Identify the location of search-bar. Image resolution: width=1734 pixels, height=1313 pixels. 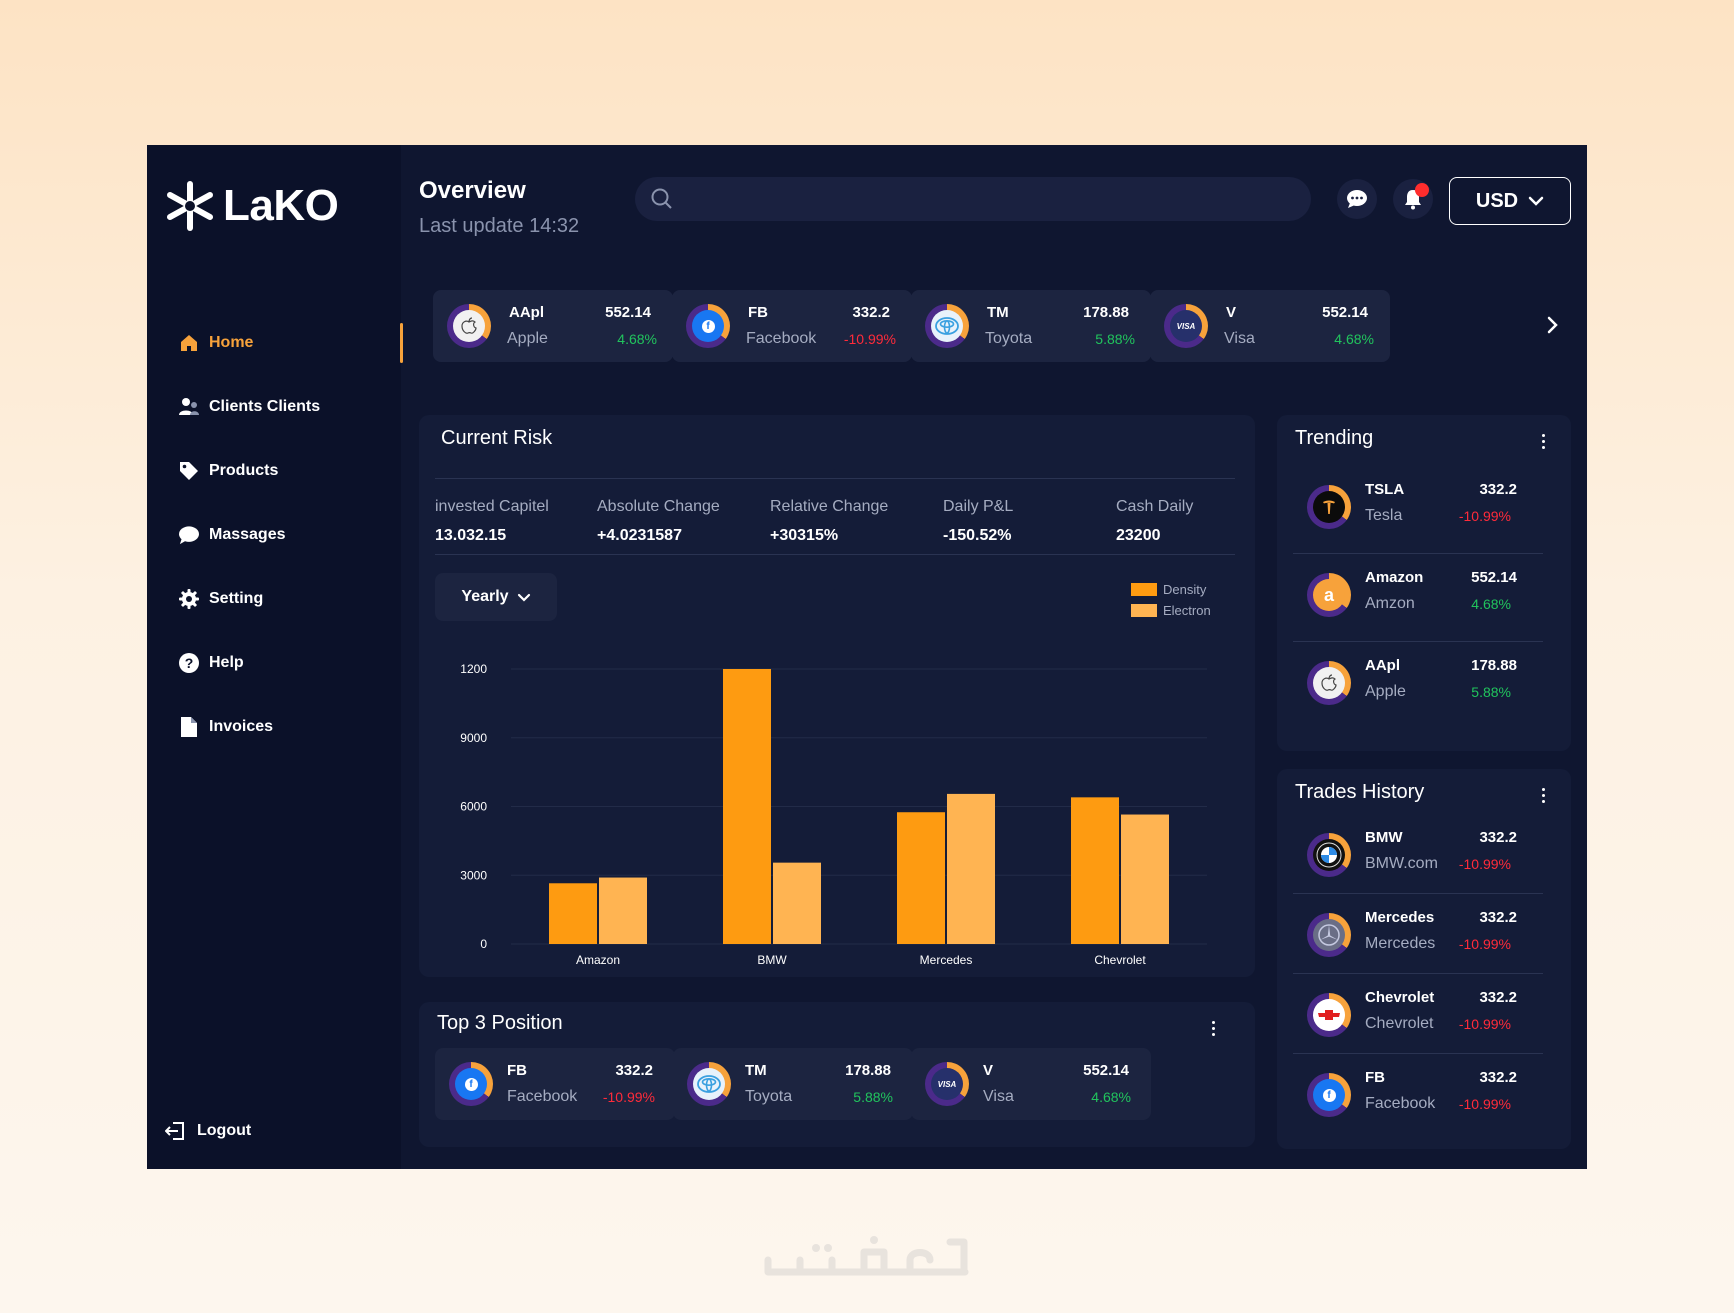
(973, 199).